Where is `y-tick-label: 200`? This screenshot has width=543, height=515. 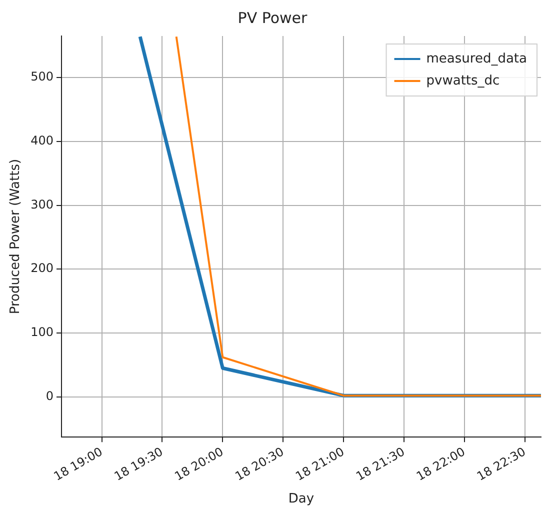
y-tick-label: 200 is located at coordinates (42, 268).